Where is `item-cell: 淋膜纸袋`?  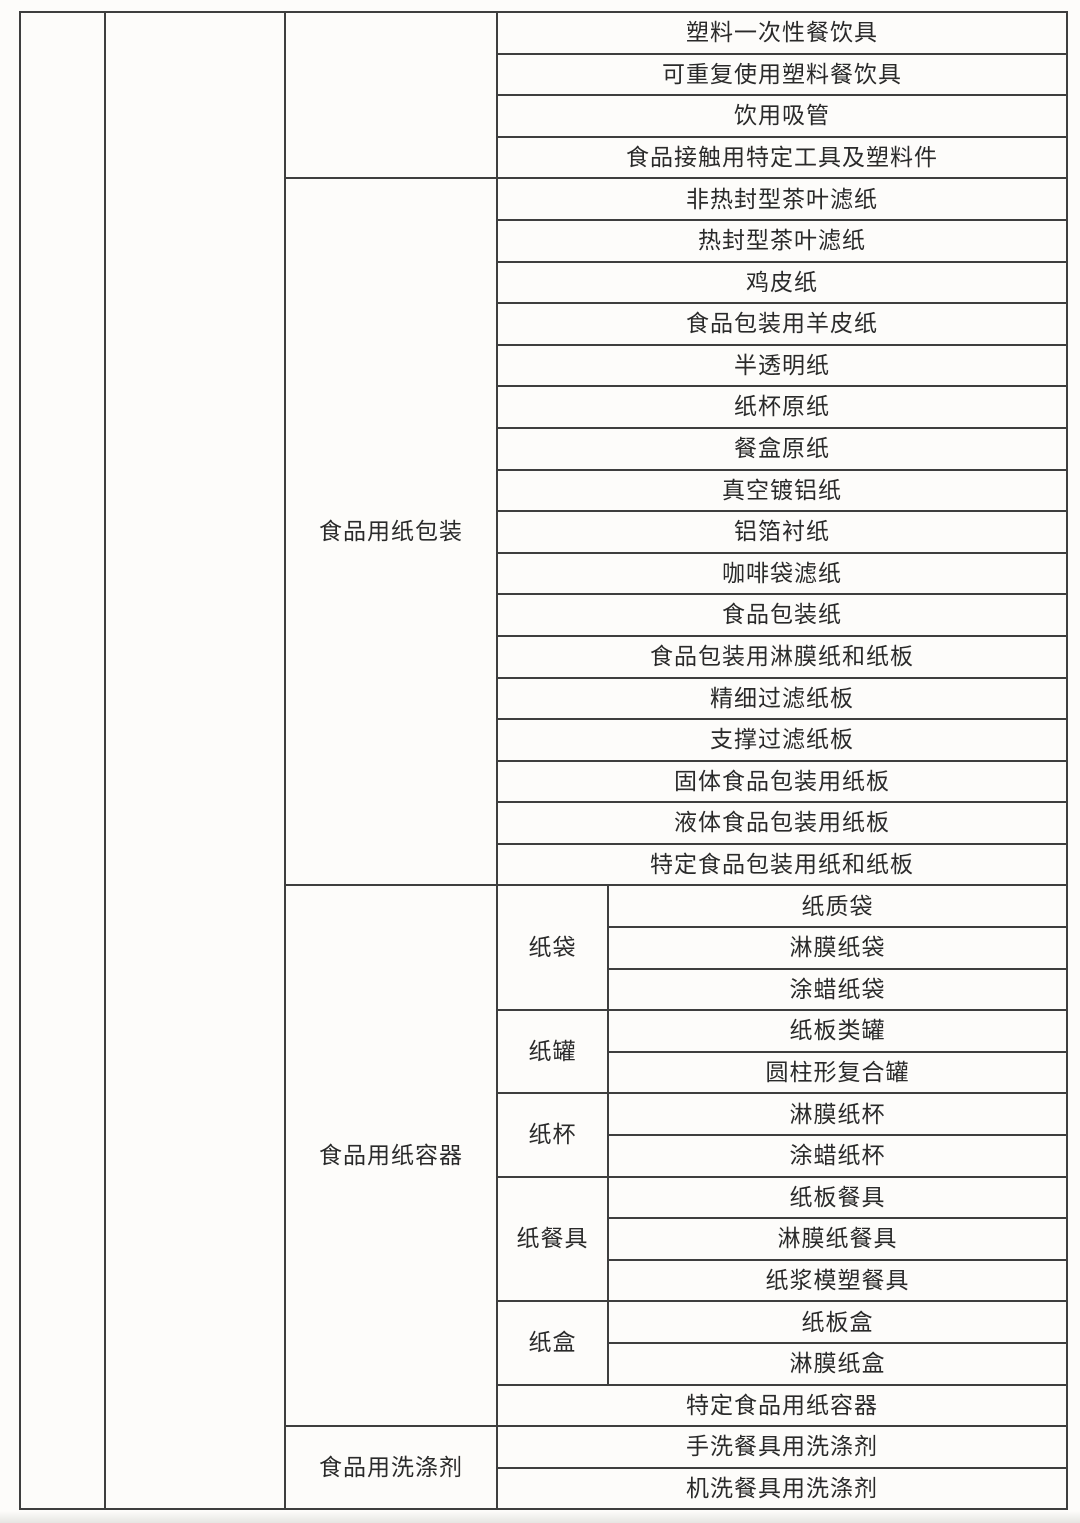 item-cell: 淋膜纸袋 is located at coordinates (837, 948).